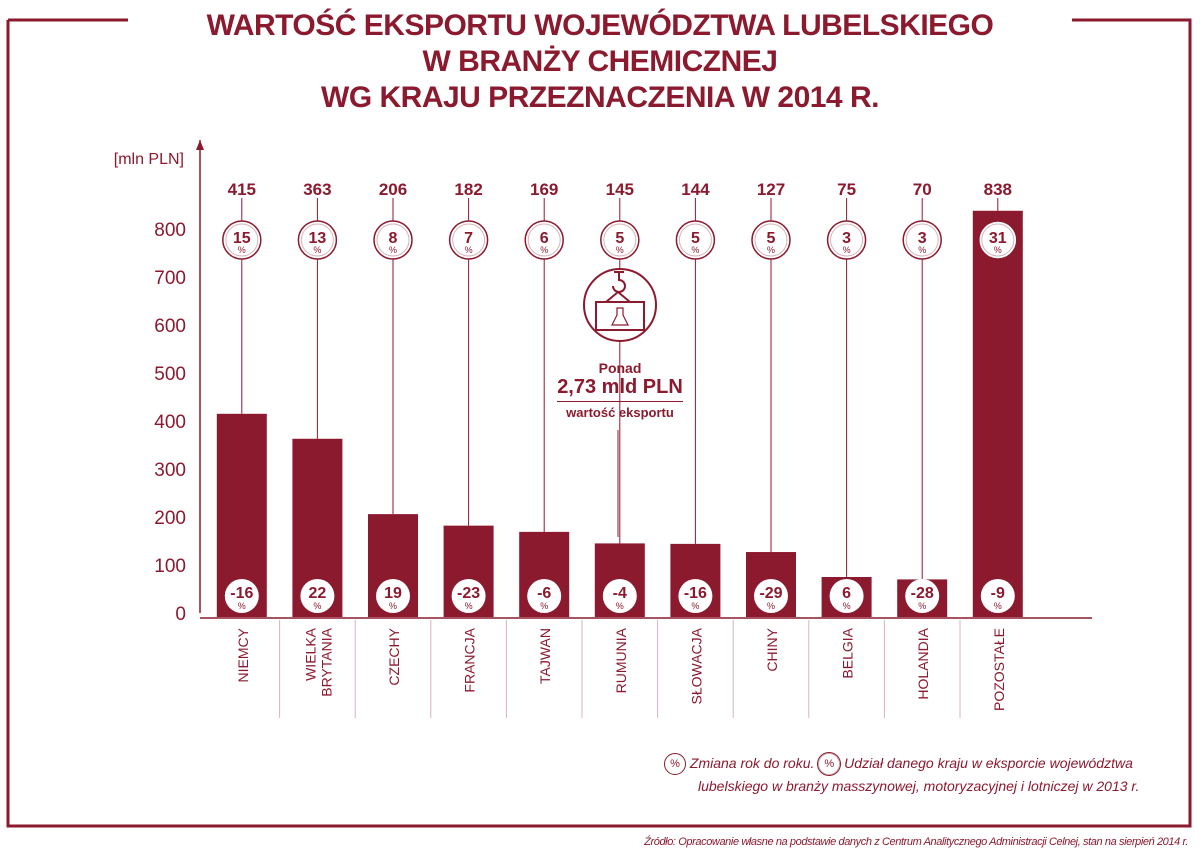  I want to click on share-value: 15, so click(242, 238).